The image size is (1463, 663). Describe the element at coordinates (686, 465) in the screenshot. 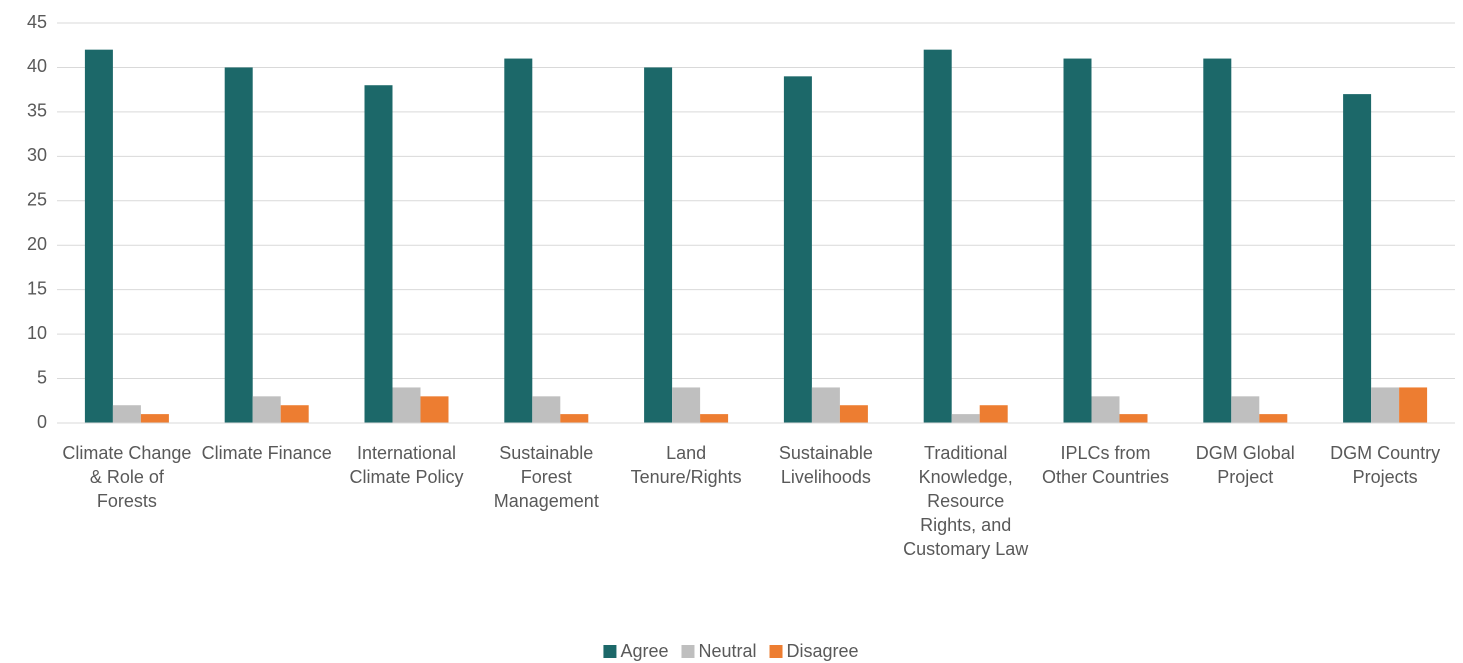

I see `x-tick-label: Land Tenure/Rights` at that location.